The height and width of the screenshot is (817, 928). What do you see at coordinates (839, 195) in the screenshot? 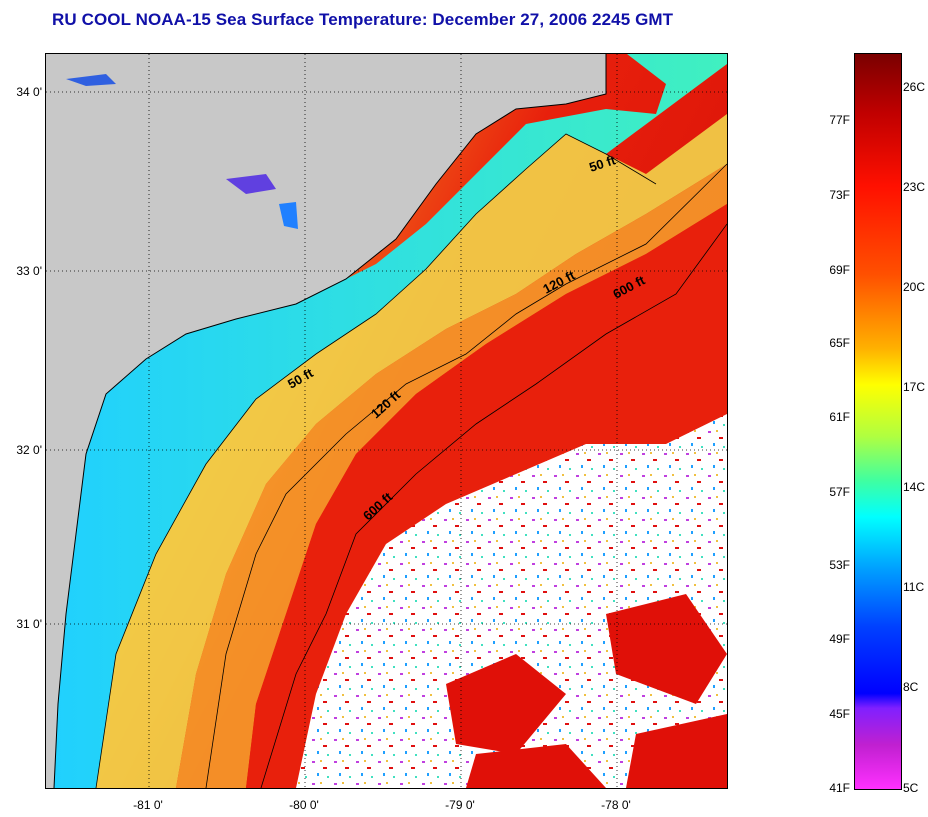
I see `colorbar-f-label: 73F` at bounding box center [839, 195].